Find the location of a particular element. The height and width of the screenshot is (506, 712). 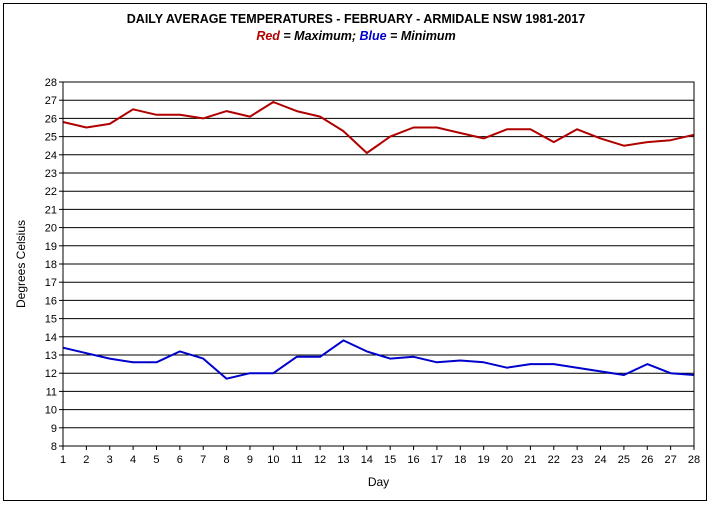

y-tick-label: 8 is located at coordinates (54, 447).